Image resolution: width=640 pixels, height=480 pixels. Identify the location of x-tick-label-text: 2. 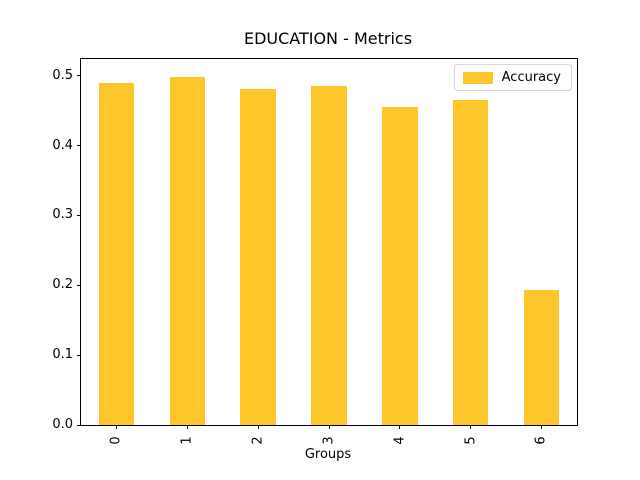
(258, 440).